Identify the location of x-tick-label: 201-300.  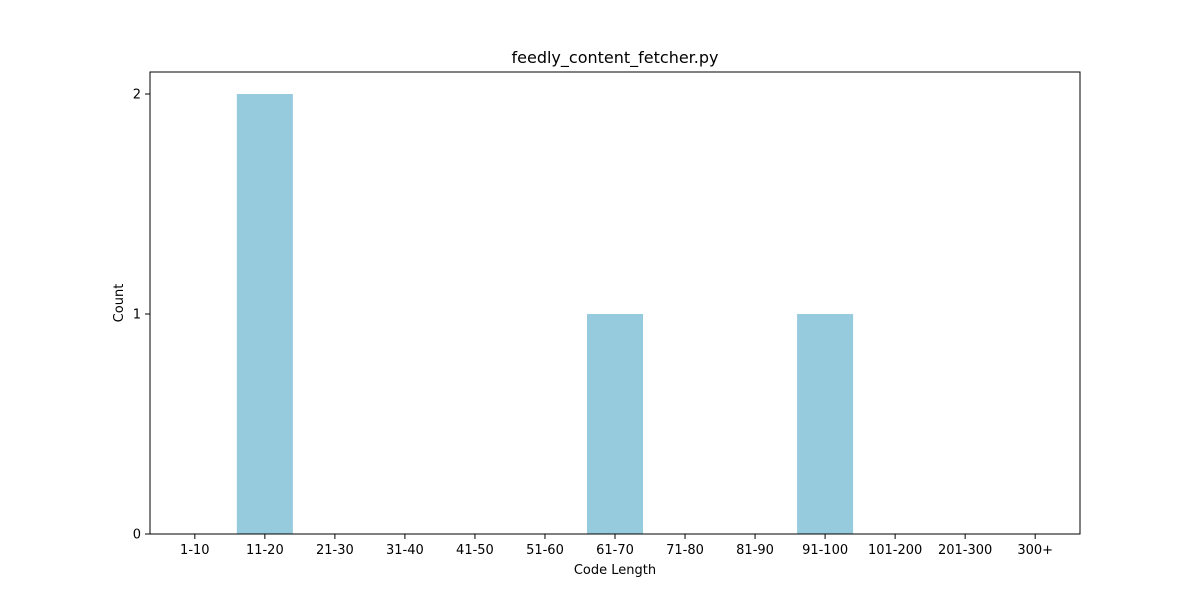
(965, 550).